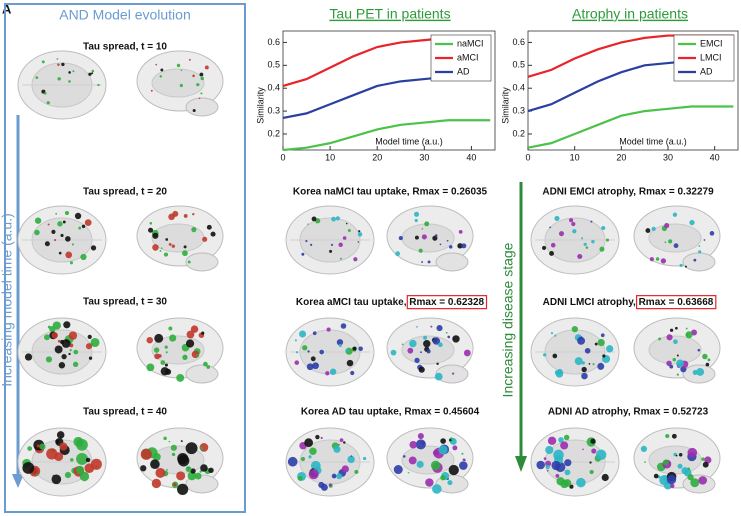 This screenshot has width=741, height=516. What do you see at coordinates (518, 88) in the screenshot?
I see `y-tick-label: 0.4` at bounding box center [518, 88].